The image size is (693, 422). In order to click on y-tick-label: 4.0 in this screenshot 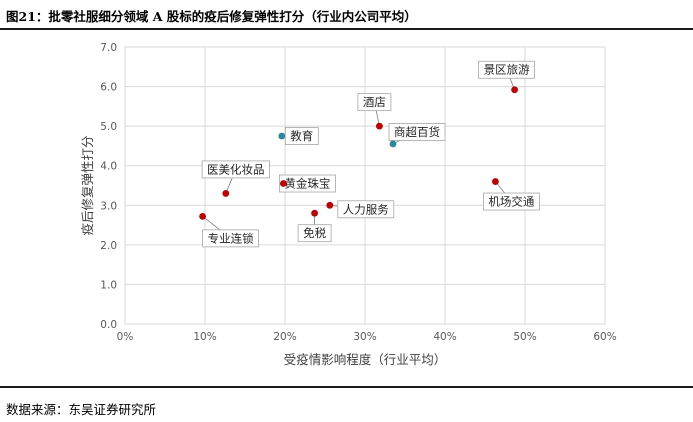, I will do `click(108, 167)`.